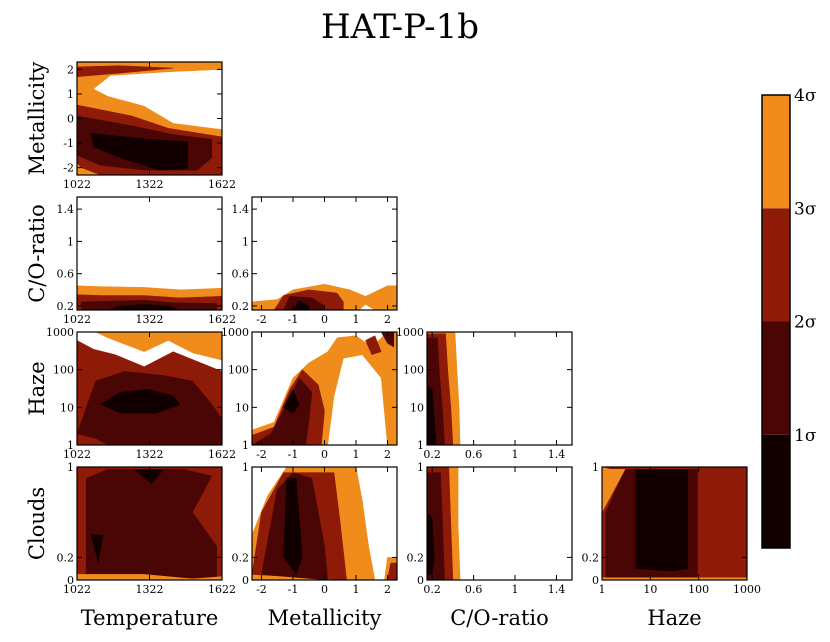 Image resolution: width=830 pixels, height=642 pixels. What do you see at coordinates (70, 69) in the screenshot?
I see `y-tick-label: 2` at bounding box center [70, 69].